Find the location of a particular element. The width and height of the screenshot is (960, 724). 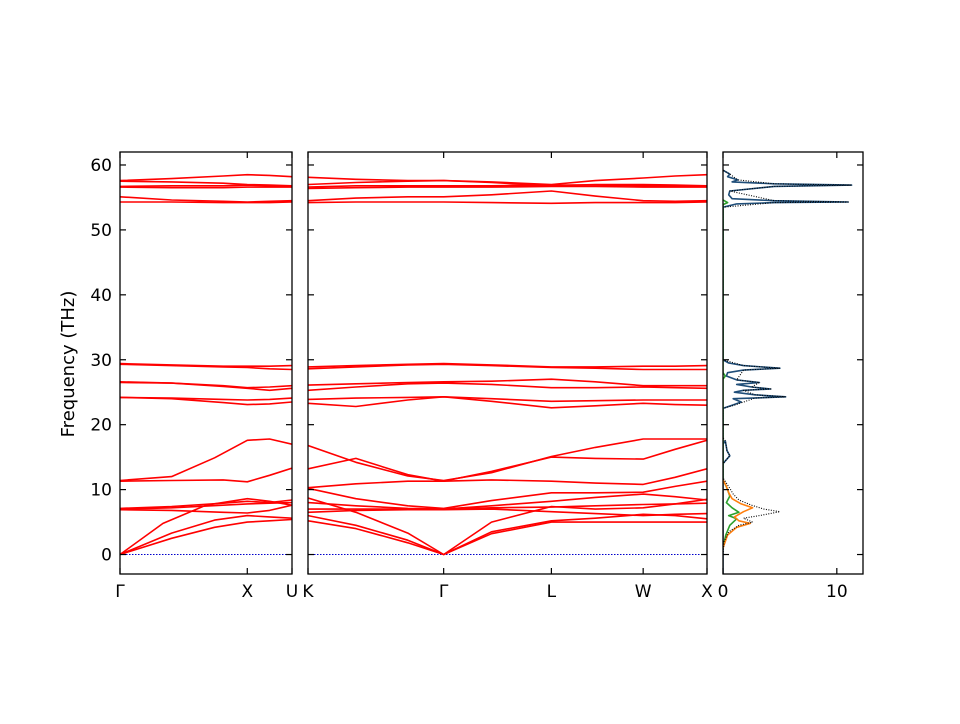

panel-gamma-x-u-data is located at coordinates (206, 364).